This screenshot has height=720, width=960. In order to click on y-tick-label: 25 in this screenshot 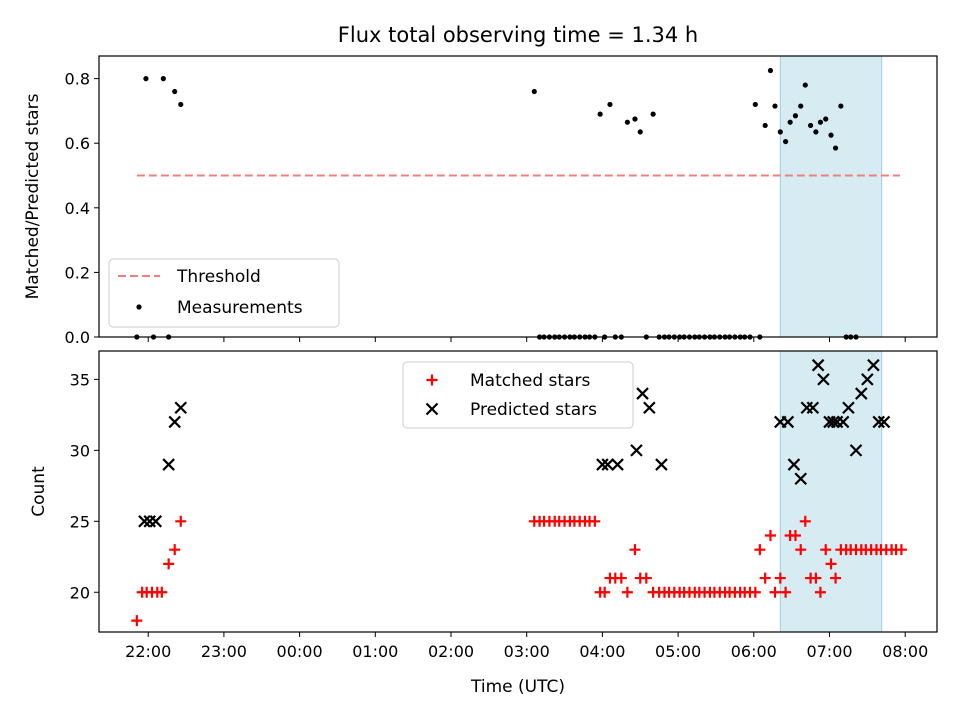, I will do `click(80, 521)`.